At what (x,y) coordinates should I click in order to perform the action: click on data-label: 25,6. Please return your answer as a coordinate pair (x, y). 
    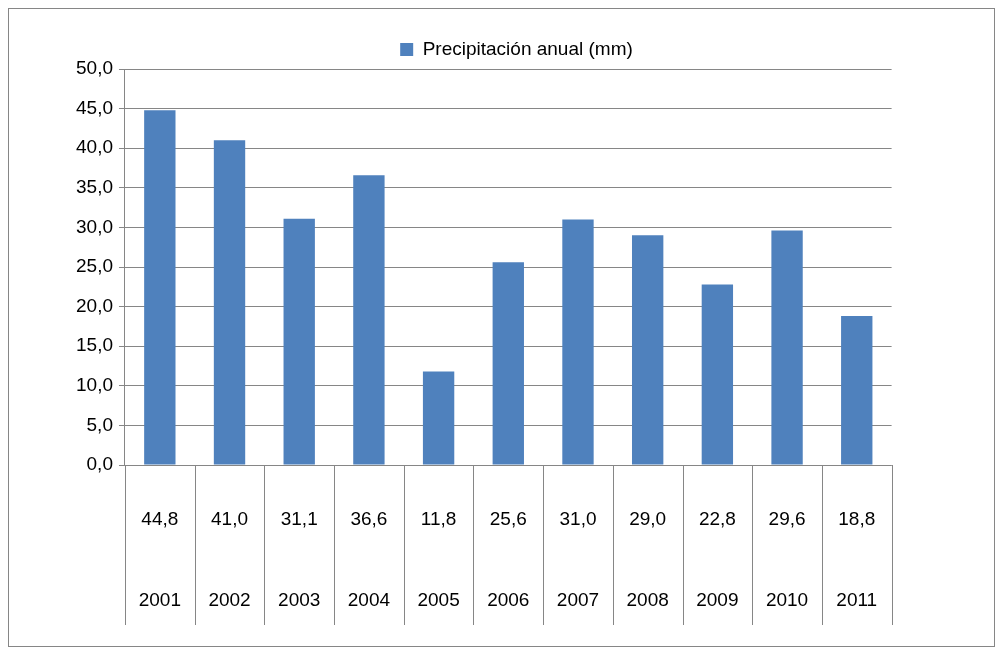
    Looking at the image, I should click on (508, 518).